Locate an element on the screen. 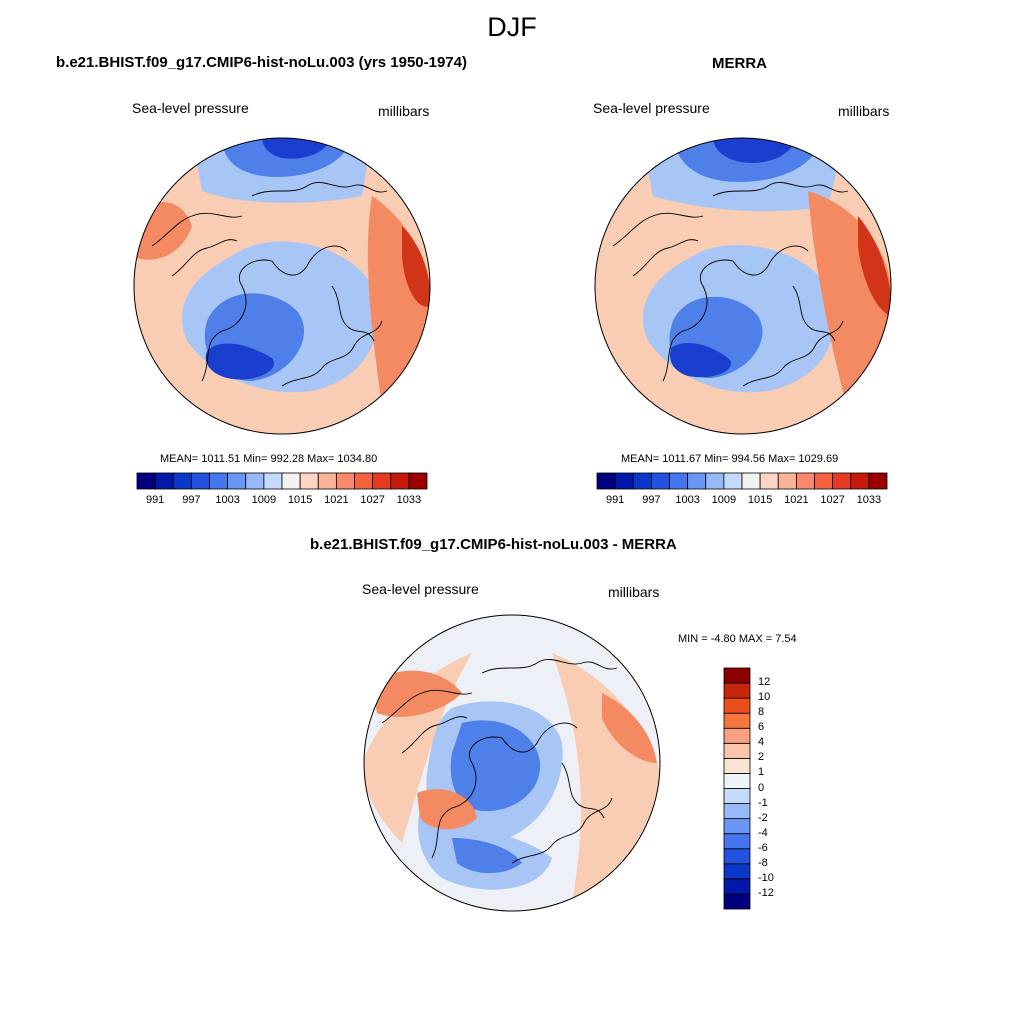 The image size is (1024, 1024). panel1-colorbar-tick-label: 1009 is located at coordinates (264, 500).